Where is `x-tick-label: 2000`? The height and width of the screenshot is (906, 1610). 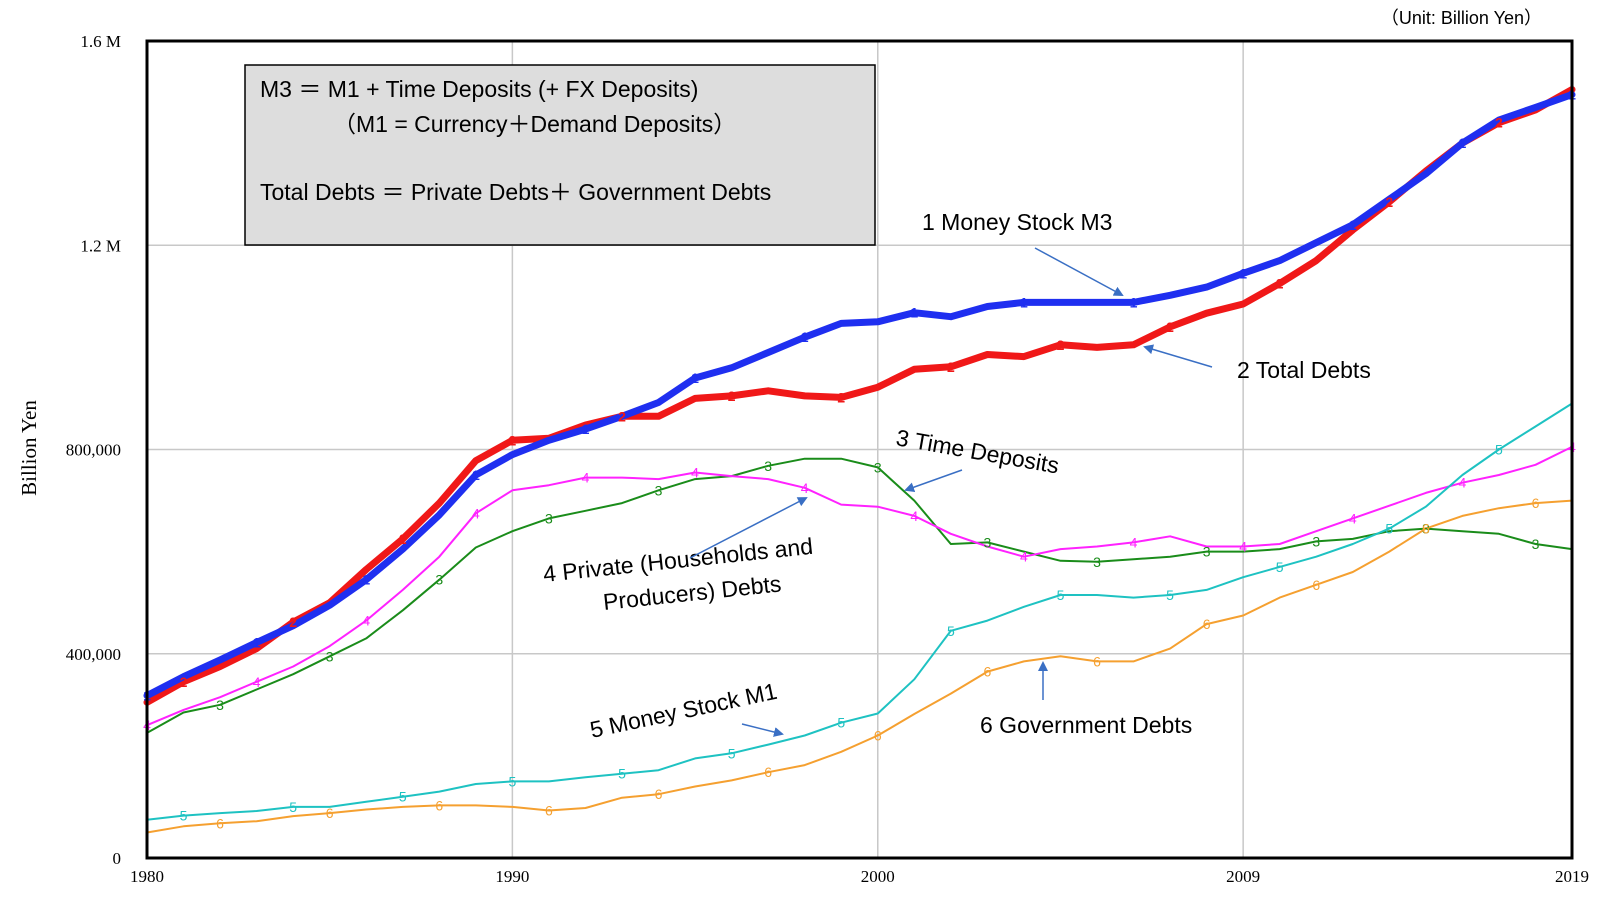 x-tick-label: 2000 is located at coordinates (878, 876).